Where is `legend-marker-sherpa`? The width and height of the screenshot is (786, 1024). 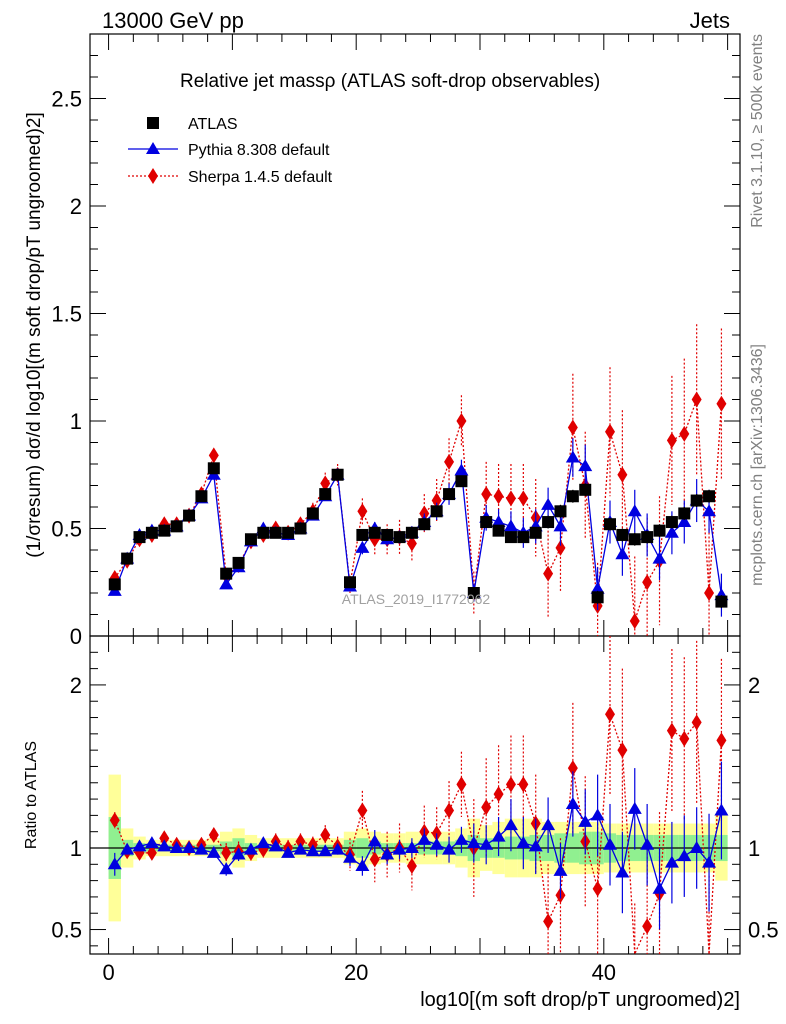
legend-marker-sherpa is located at coordinates (153, 176).